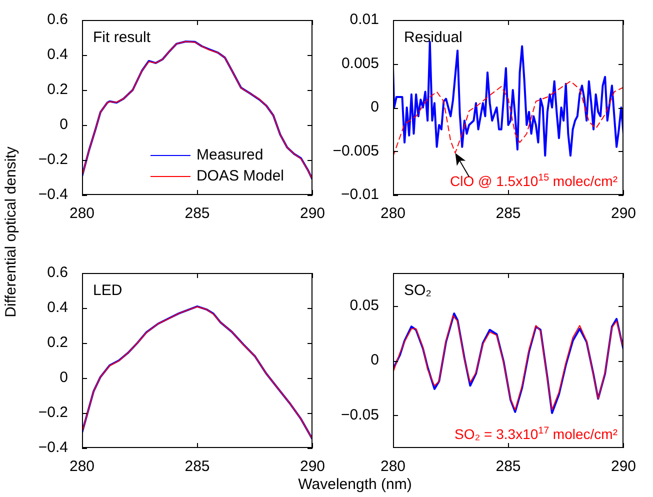 The image size is (653, 497). Describe the element at coordinates (122, 37) in the screenshot. I see `text: Fit result` at that location.